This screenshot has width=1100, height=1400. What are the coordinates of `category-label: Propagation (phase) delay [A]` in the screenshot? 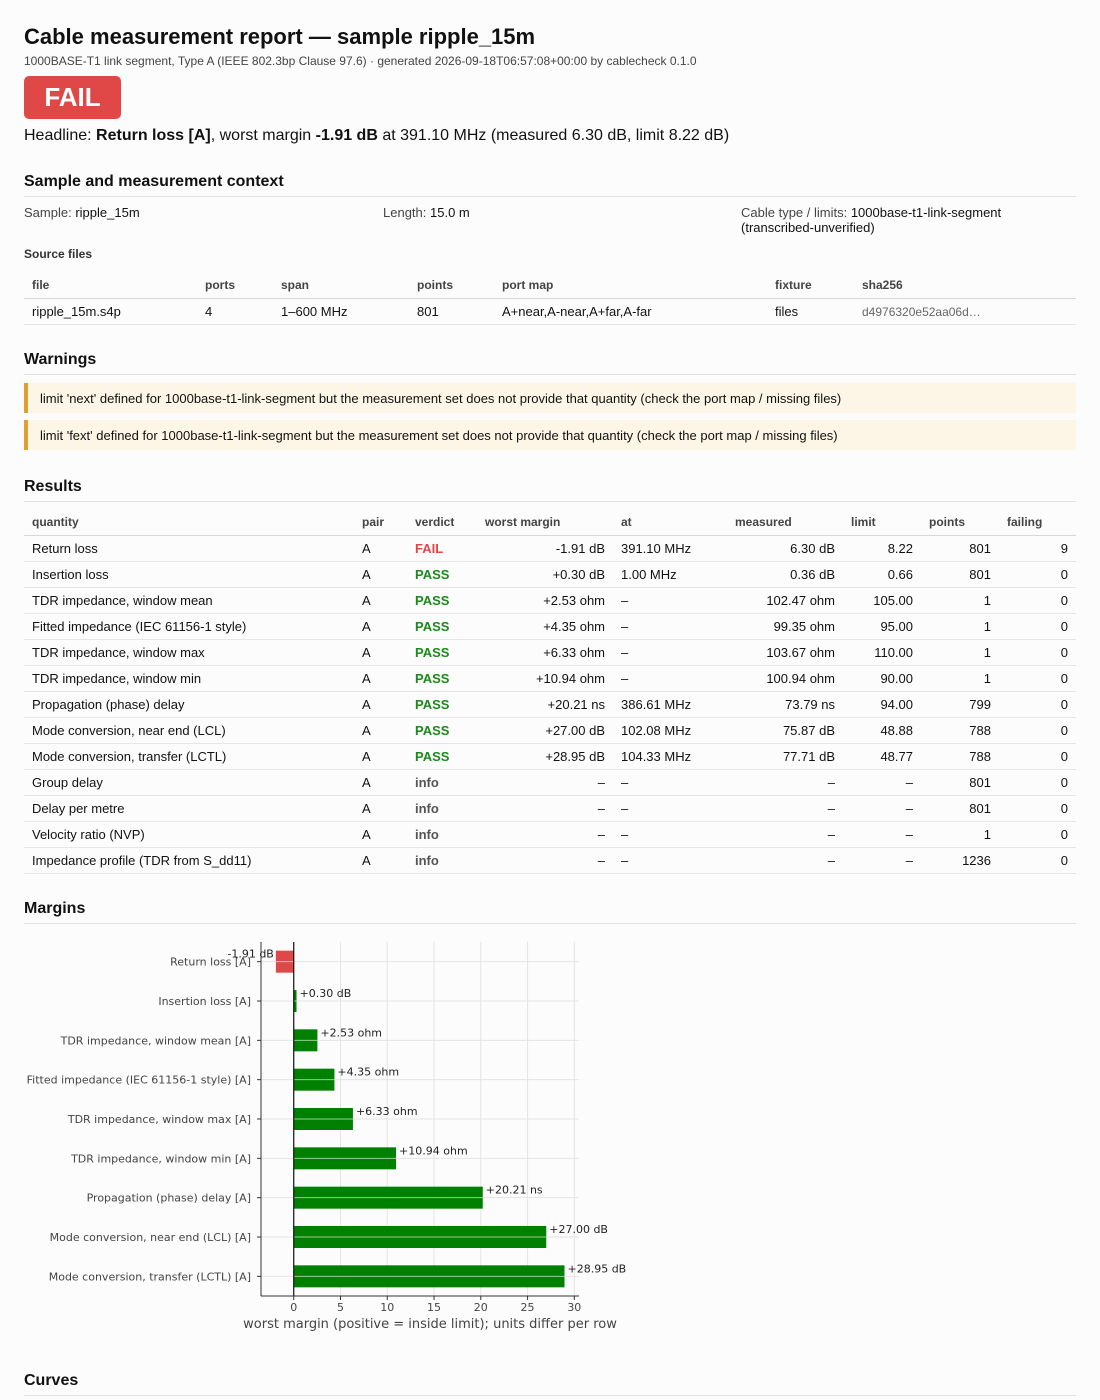 It's located at (169, 1198).